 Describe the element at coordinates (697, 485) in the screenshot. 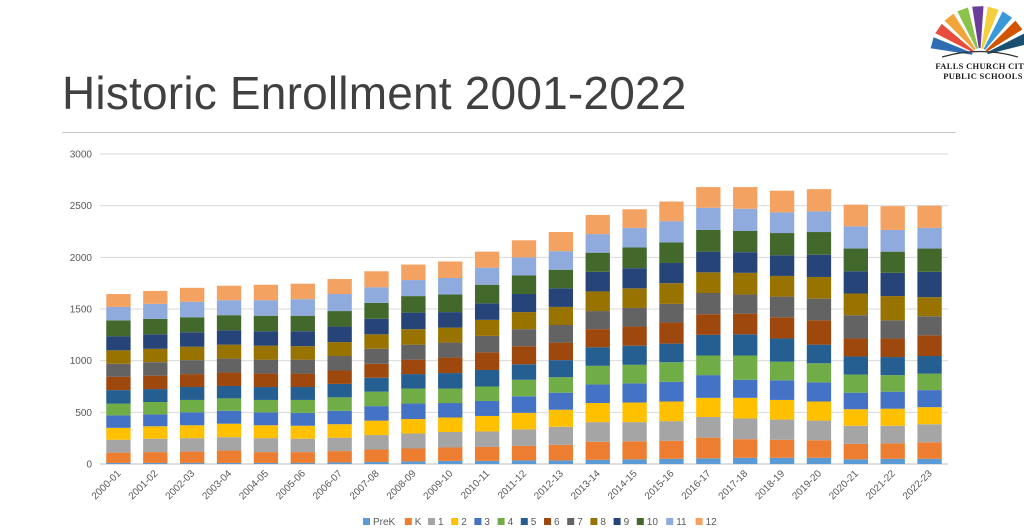

I see `x-tick-label: 2016-17` at that location.